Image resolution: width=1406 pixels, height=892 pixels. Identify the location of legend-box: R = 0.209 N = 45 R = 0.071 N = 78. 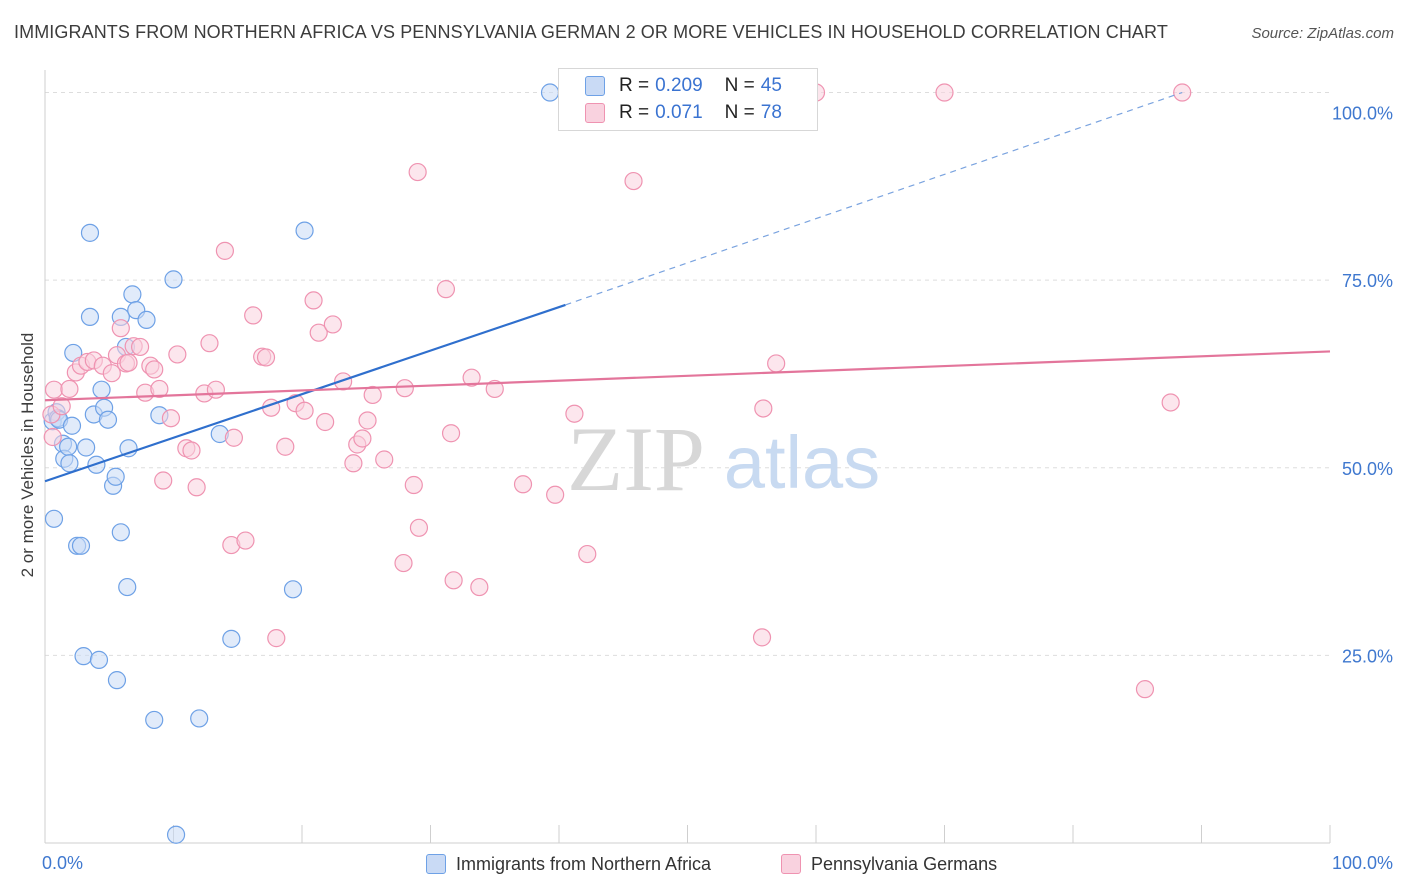
(688, 99).